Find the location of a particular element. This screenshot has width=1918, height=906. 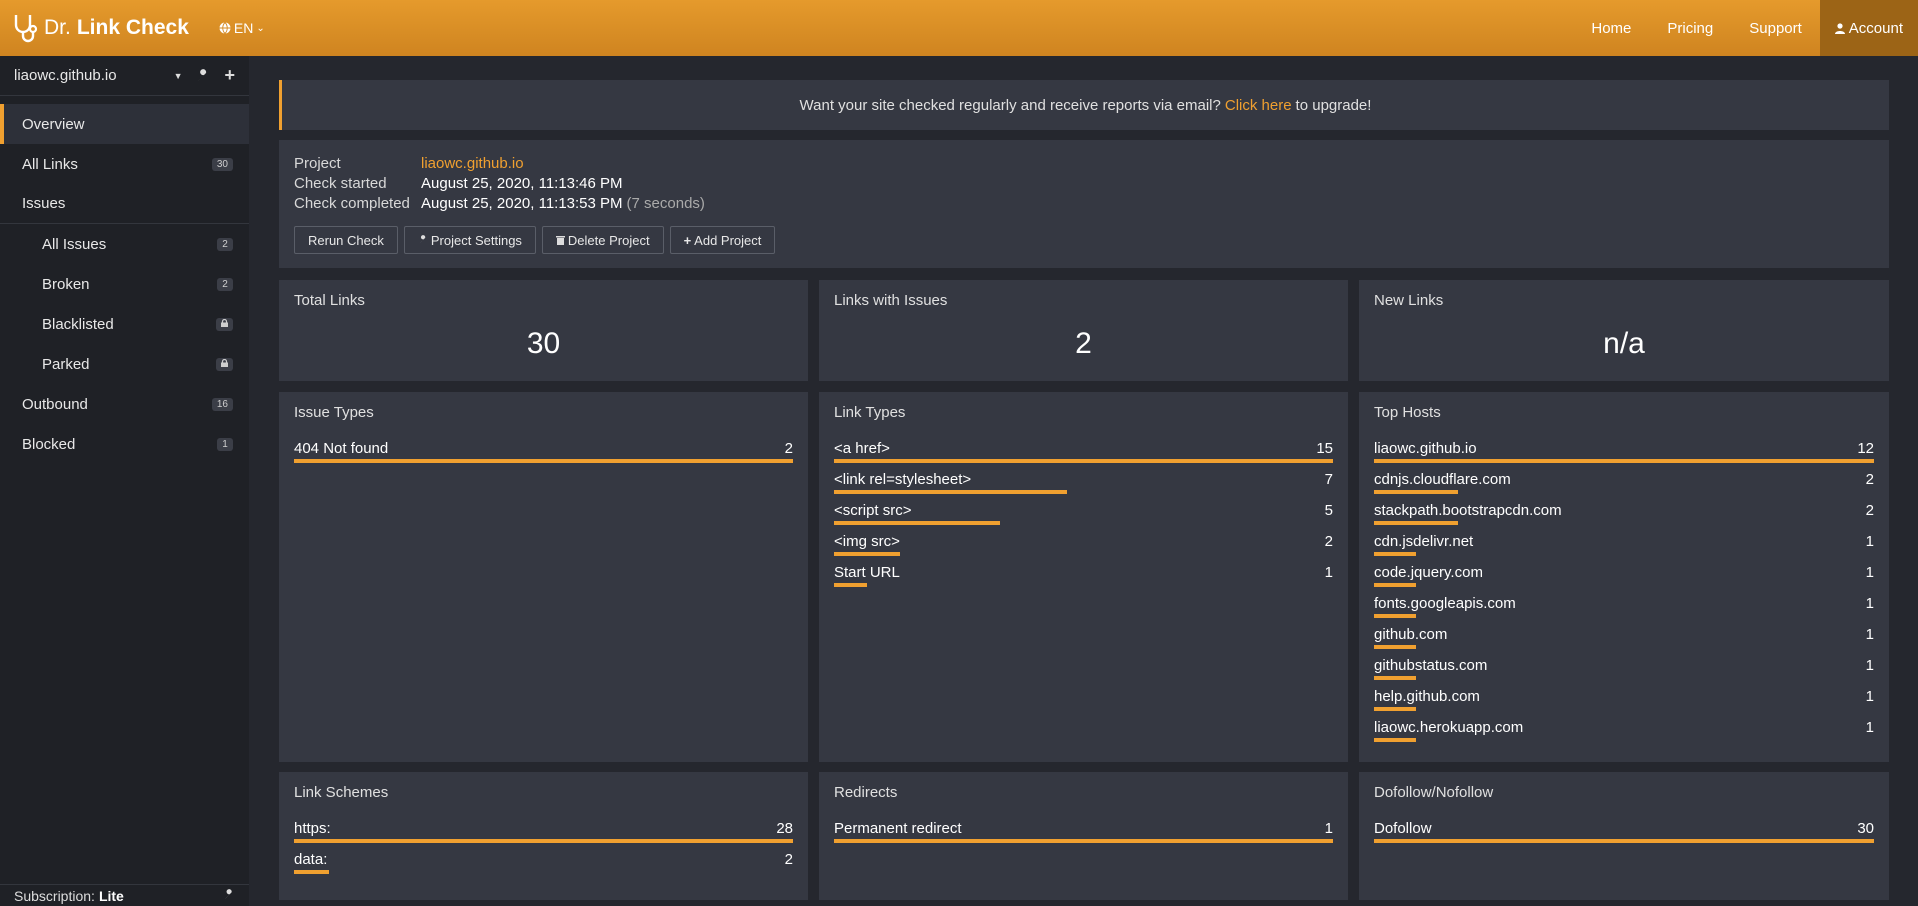

bar-list-item: https: 28 is located at coordinates (543, 832).